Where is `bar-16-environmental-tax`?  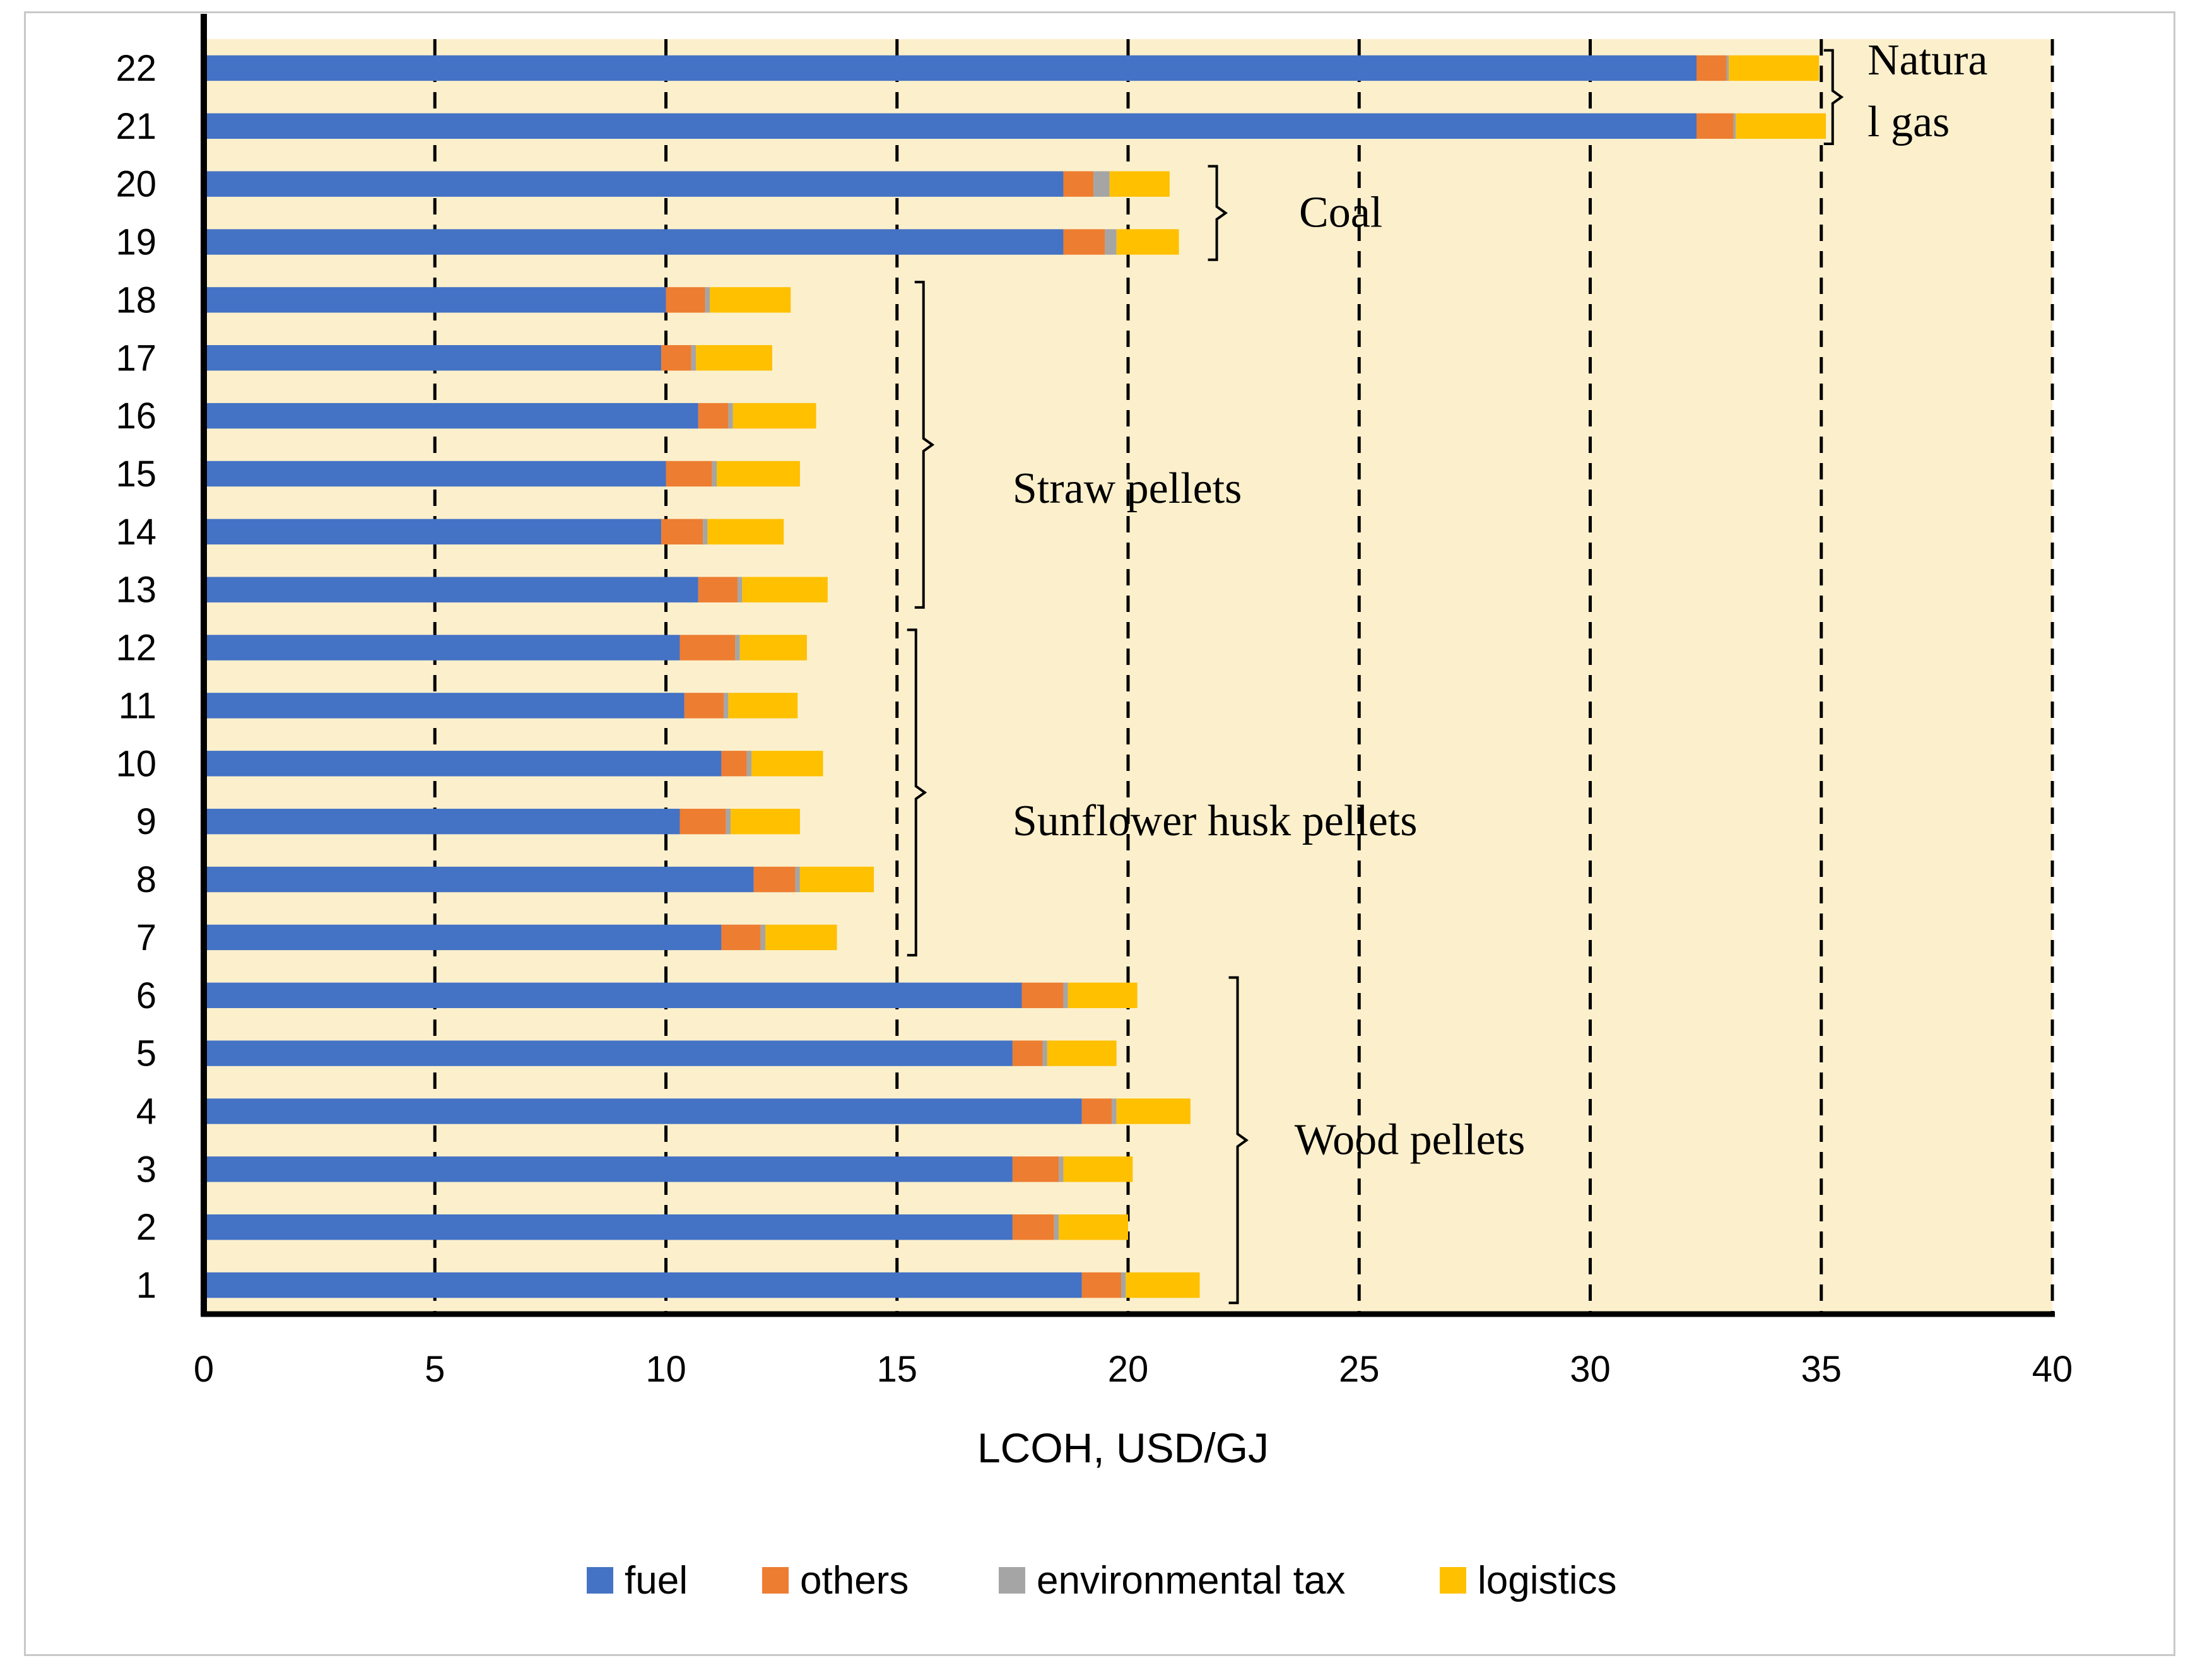 bar-16-environmental-tax is located at coordinates (730, 415).